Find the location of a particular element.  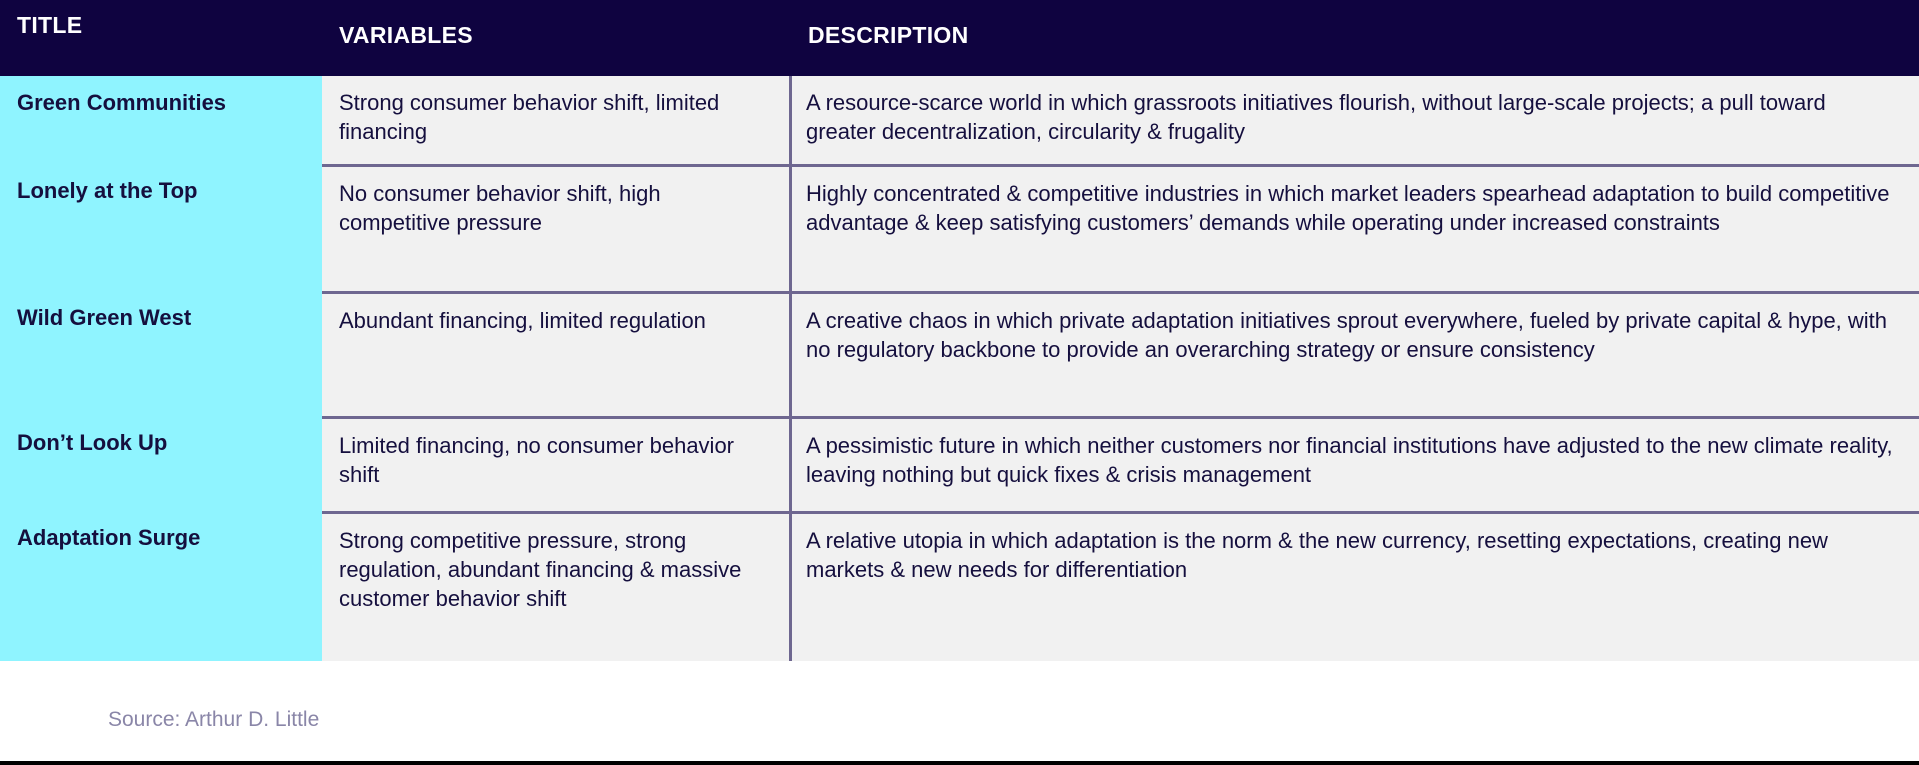

row-title: Don’t Look Up is located at coordinates (161, 463).